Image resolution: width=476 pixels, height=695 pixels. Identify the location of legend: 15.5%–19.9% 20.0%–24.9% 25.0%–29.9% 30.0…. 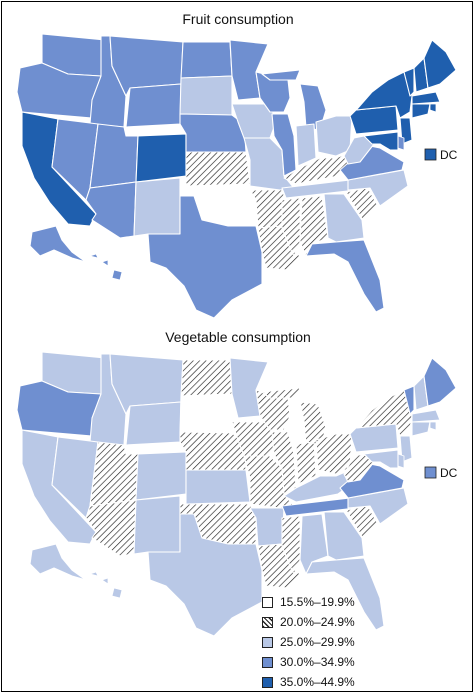
(308, 643).